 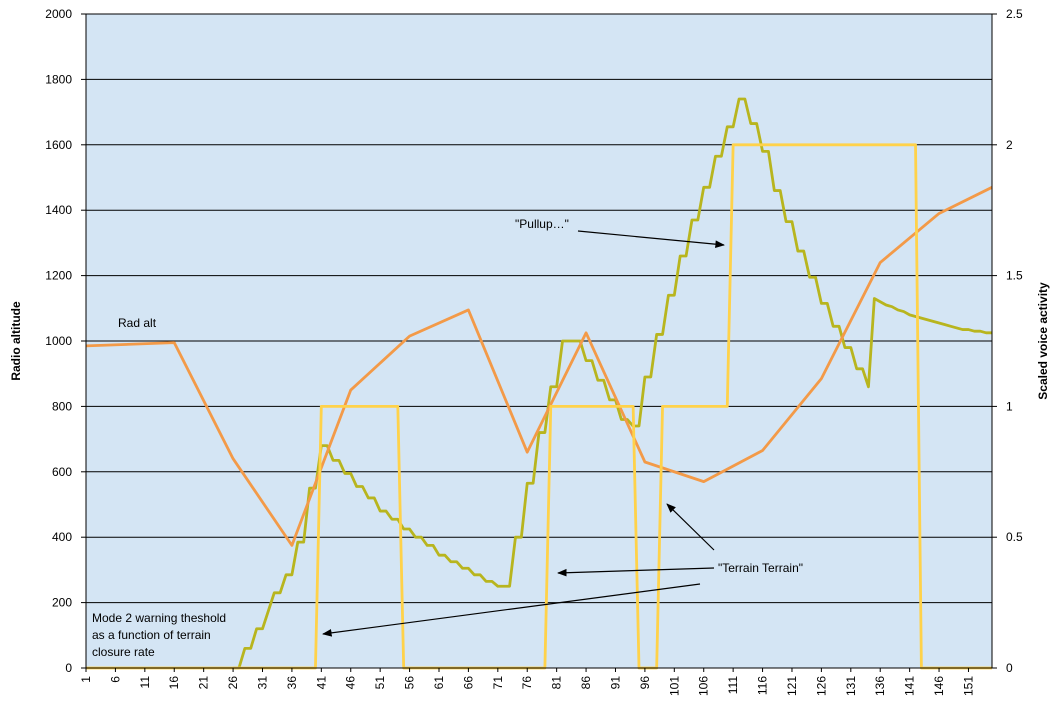 I want to click on annotation: "Terrain Terrain", so click(x=760, y=568).